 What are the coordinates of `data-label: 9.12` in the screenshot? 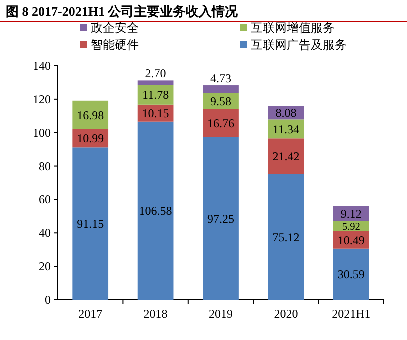 It's located at (351, 214).